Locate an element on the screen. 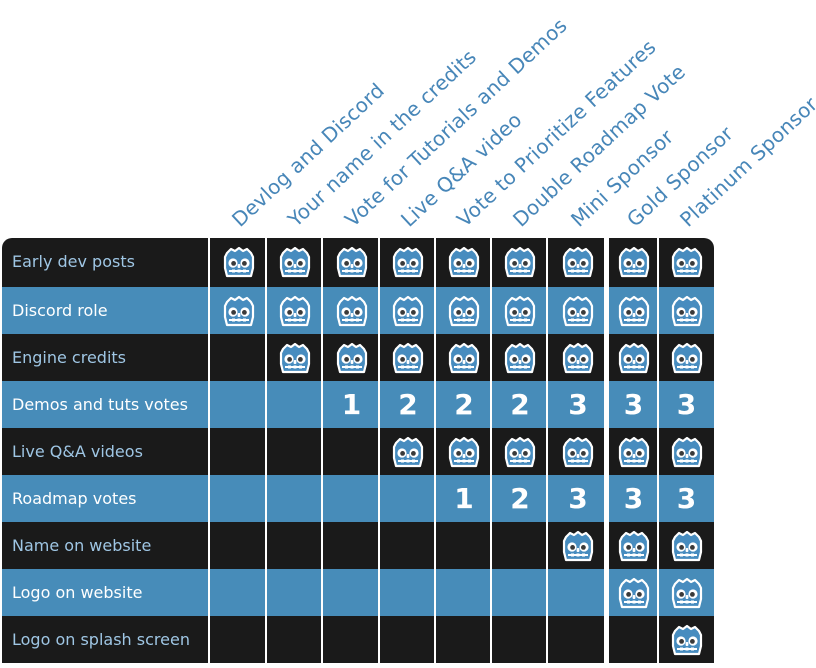  row-label: Name on website is located at coordinates (82, 545).